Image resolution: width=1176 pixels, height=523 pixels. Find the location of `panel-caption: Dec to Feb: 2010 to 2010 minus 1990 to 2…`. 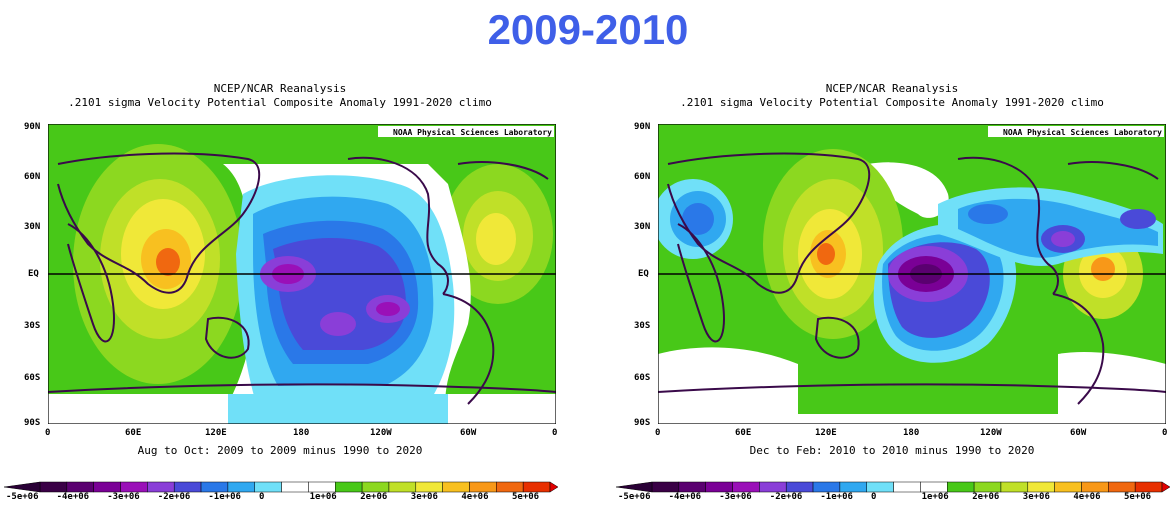

panel-caption: Dec to Feb: 2010 to 2010 minus 1990 to 2… is located at coordinates (892, 450).